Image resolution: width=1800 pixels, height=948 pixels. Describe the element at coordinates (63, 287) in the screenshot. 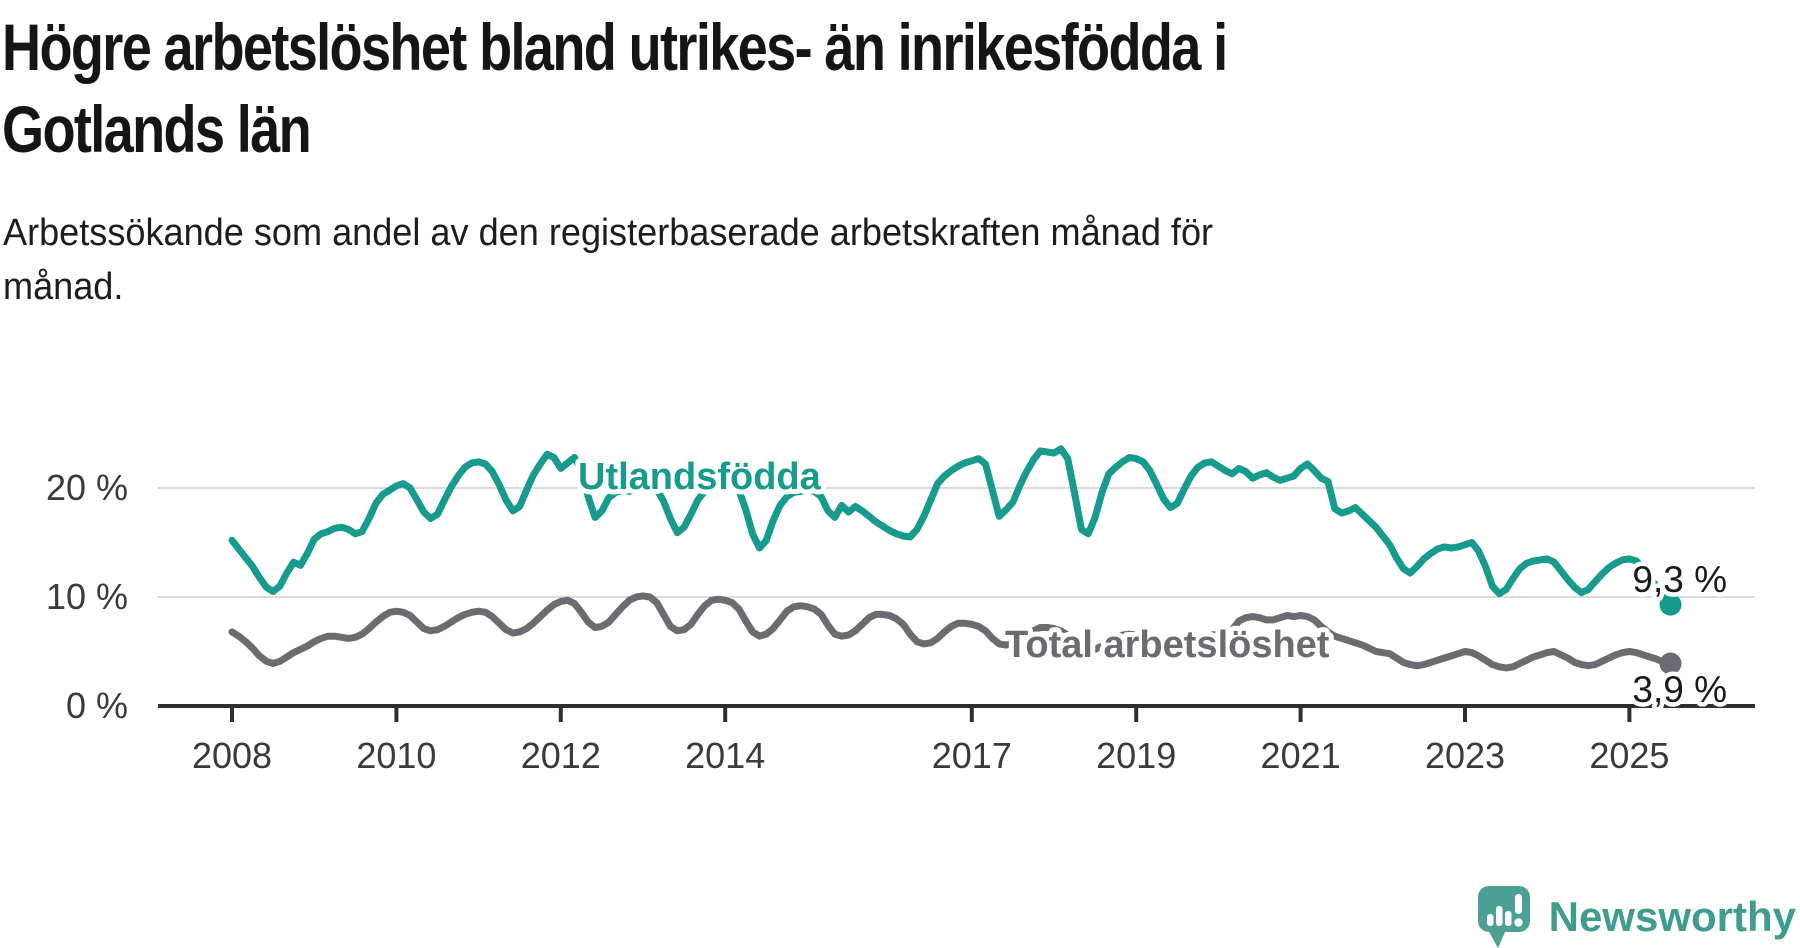

I see `subtitle-line-2: månad.` at that location.